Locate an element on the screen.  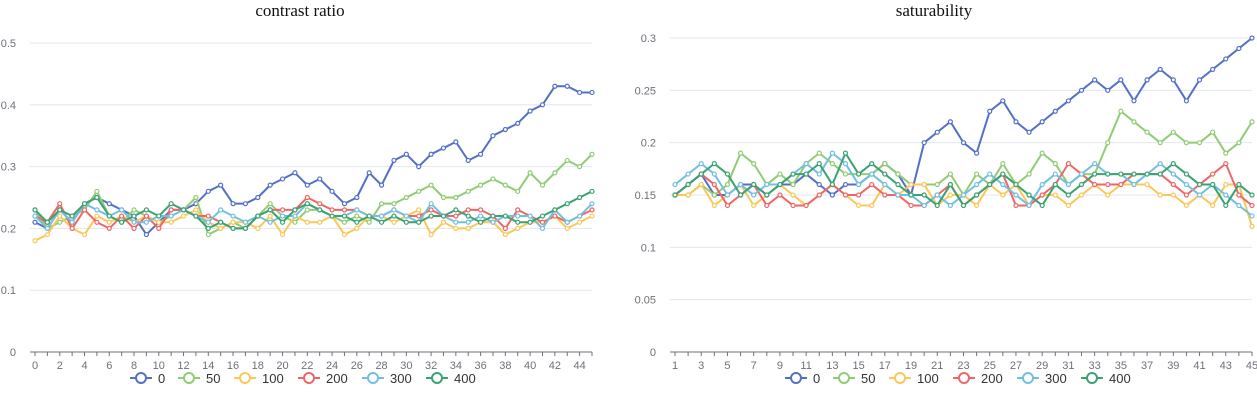
x-tick-label: 45 is located at coordinates (1251, 366).